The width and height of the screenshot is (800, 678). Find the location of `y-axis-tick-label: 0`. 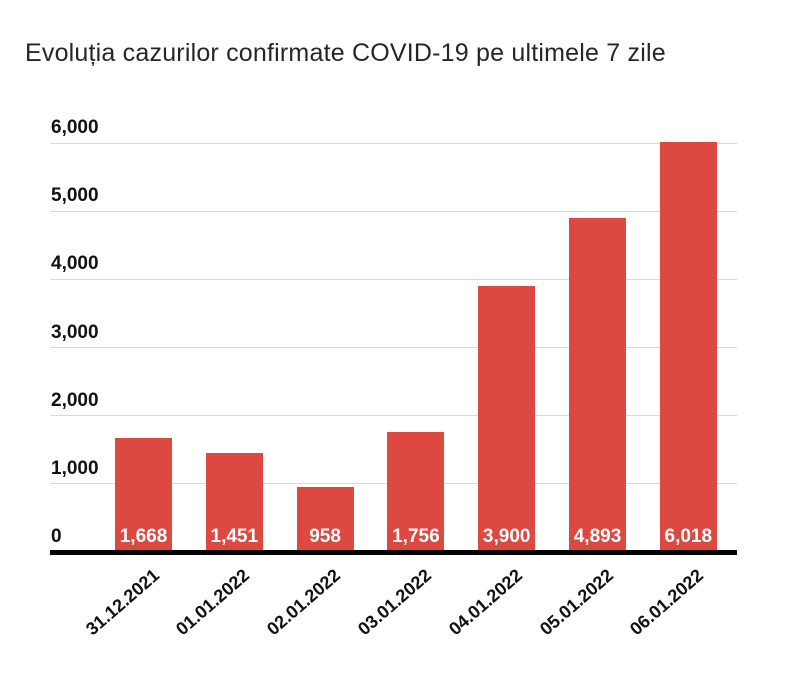

y-axis-tick-label: 0 is located at coordinates (56, 536).